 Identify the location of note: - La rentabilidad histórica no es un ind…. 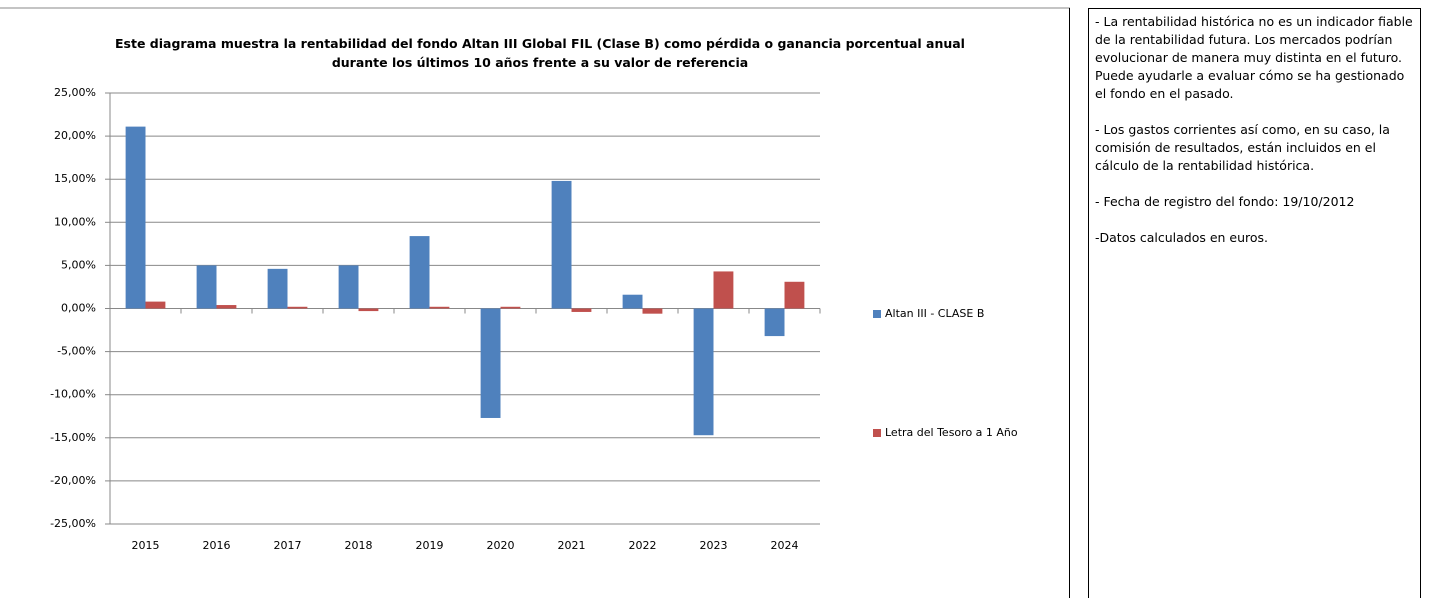
(1254, 57).